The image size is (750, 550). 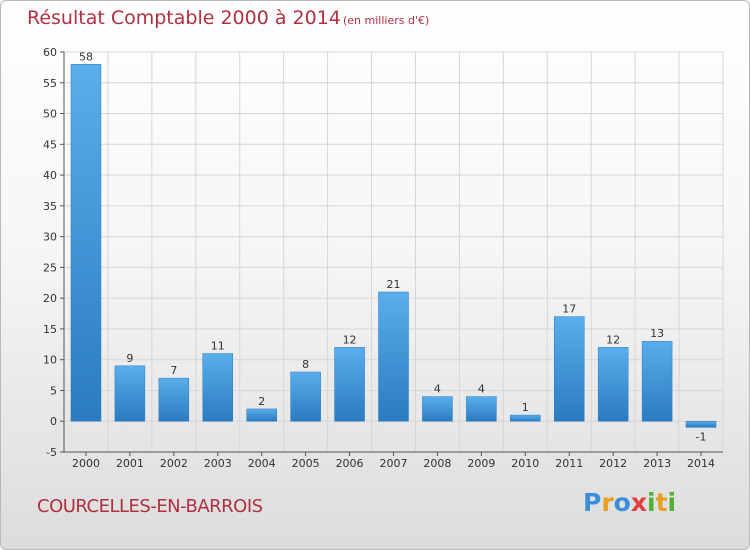 I want to click on bar-2001, so click(x=130, y=393).